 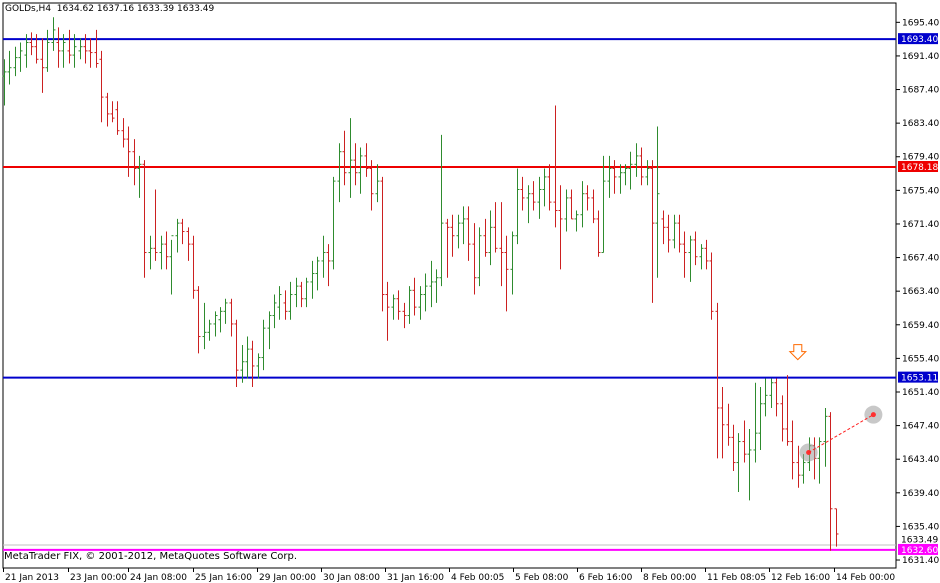 What do you see at coordinates (920, 393) in the screenshot?
I see `y-tick-label: 1651.40` at bounding box center [920, 393].